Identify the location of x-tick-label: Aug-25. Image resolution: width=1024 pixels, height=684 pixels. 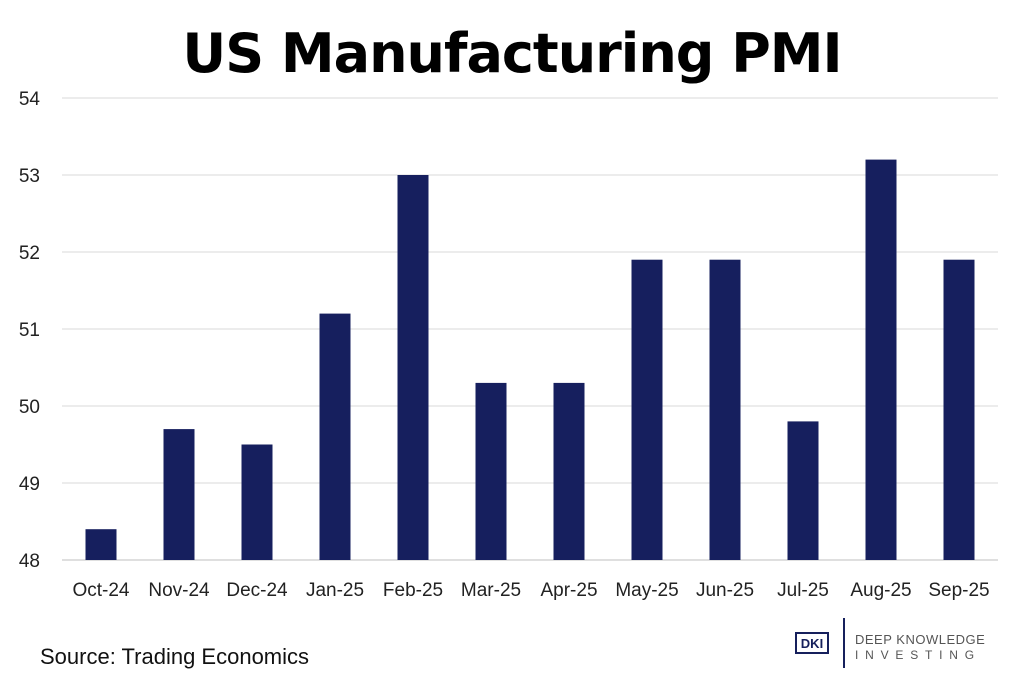
(880, 590).